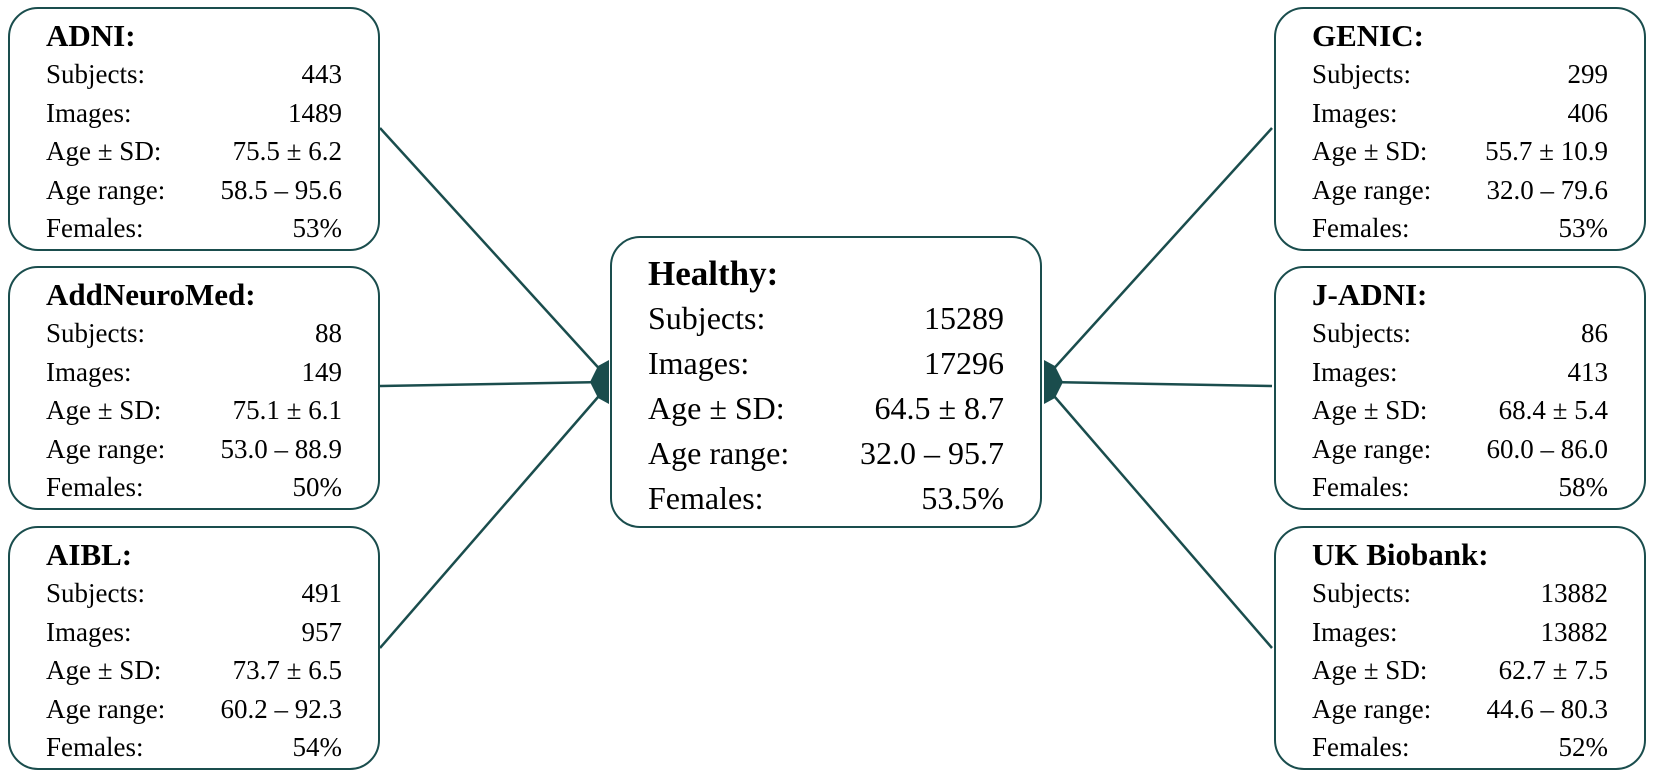 Image resolution: width=1654 pixels, height=778 pixels. Describe the element at coordinates (194, 670) in the screenshot. I see `age-sd-row: Age ± SD: 73.7 ± 6.5` at that location.